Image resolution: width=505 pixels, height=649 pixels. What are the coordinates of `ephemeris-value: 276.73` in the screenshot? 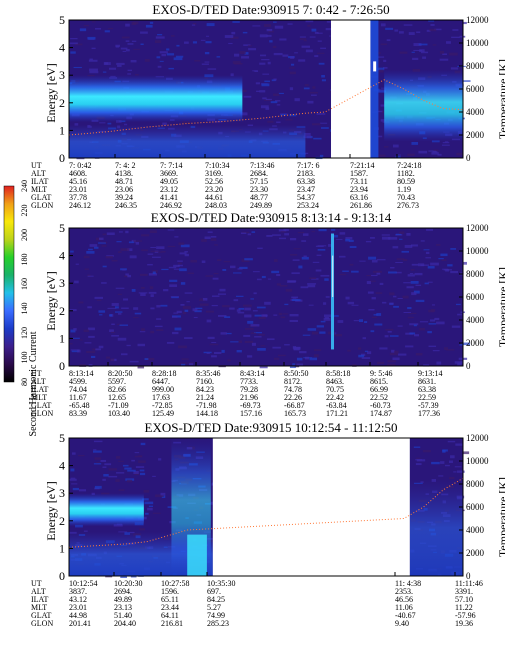 It's located at (408, 205).